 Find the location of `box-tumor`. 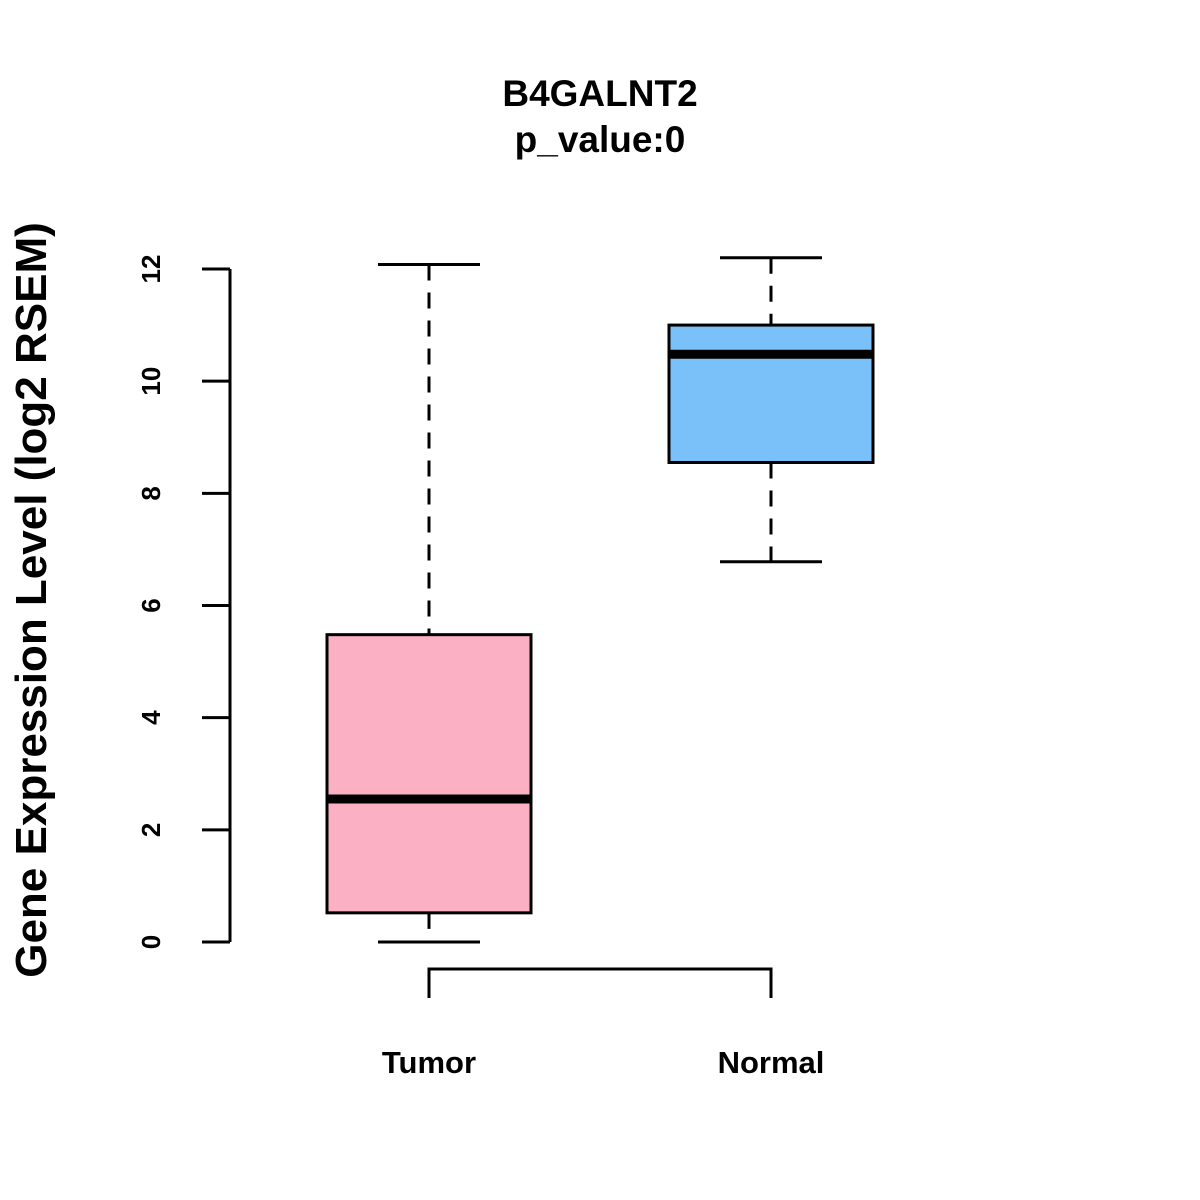

box-tumor is located at coordinates (429, 603).